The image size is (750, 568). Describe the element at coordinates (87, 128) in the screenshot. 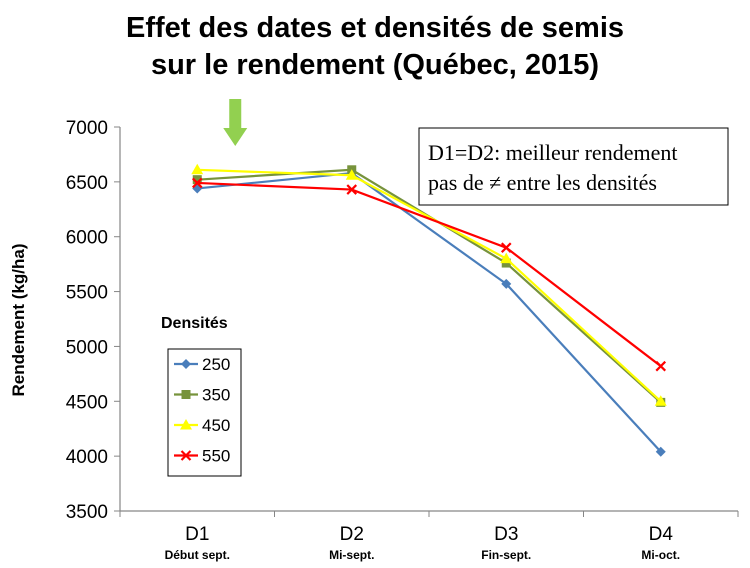

I see `y-tick-label: 7000` at that location.